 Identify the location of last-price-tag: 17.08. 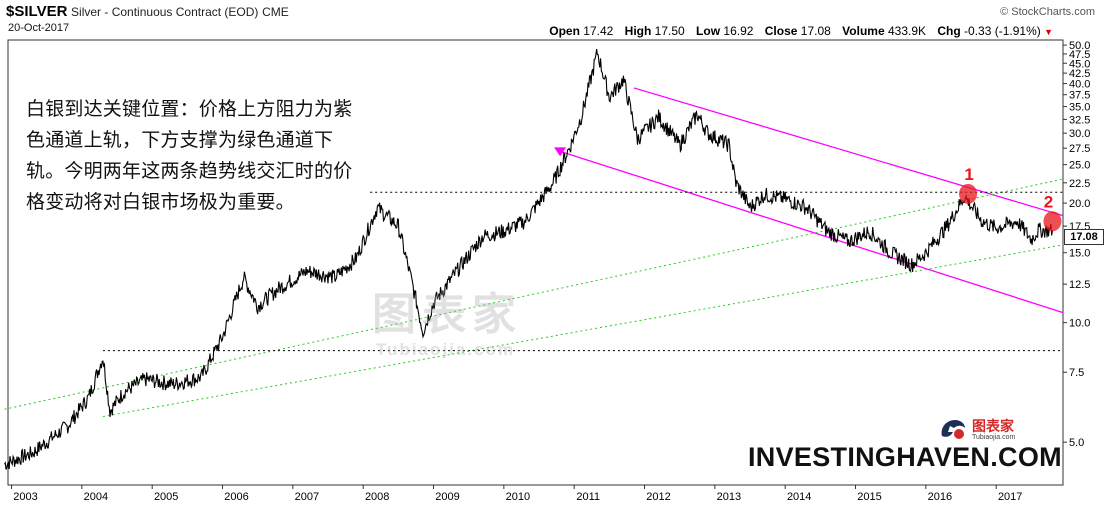
(1084, 237).